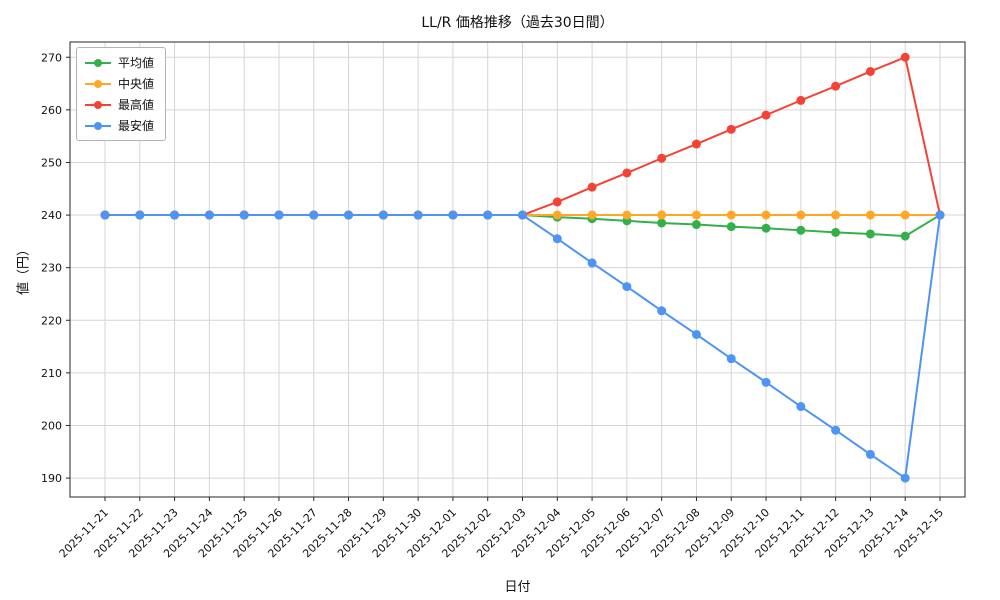 This screenshot has height=600, width=1000. I want to click on y-tick-label: 200, so click(51, 425).